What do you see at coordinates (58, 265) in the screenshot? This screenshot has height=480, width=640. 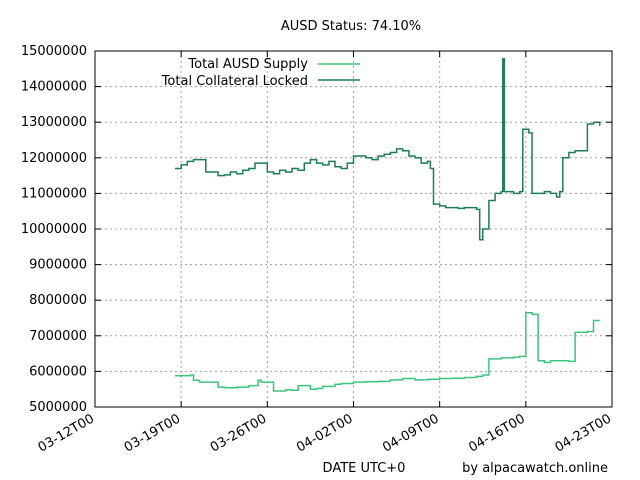 I see `y-tick-label: 9000000` at bounding box center [58, 265].